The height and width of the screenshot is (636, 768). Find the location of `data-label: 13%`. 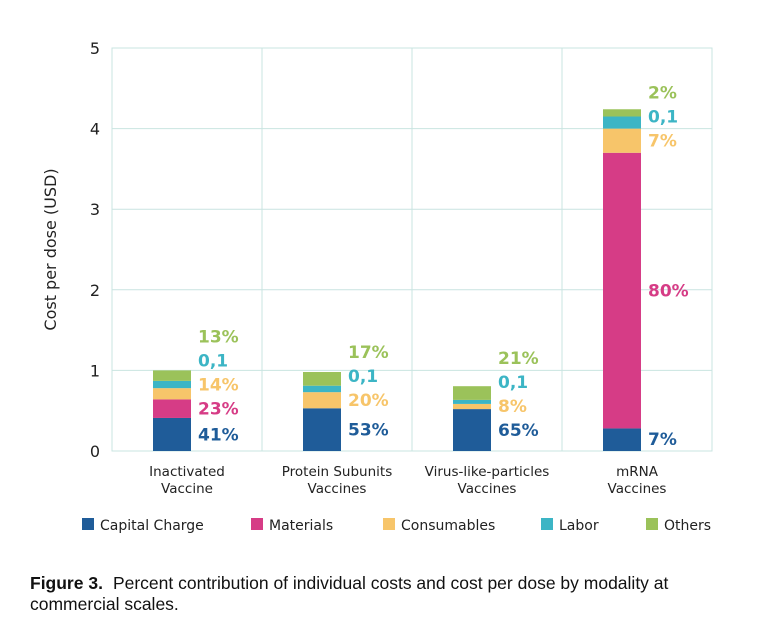

data-label: 13% is located at coordinates (218, 338).